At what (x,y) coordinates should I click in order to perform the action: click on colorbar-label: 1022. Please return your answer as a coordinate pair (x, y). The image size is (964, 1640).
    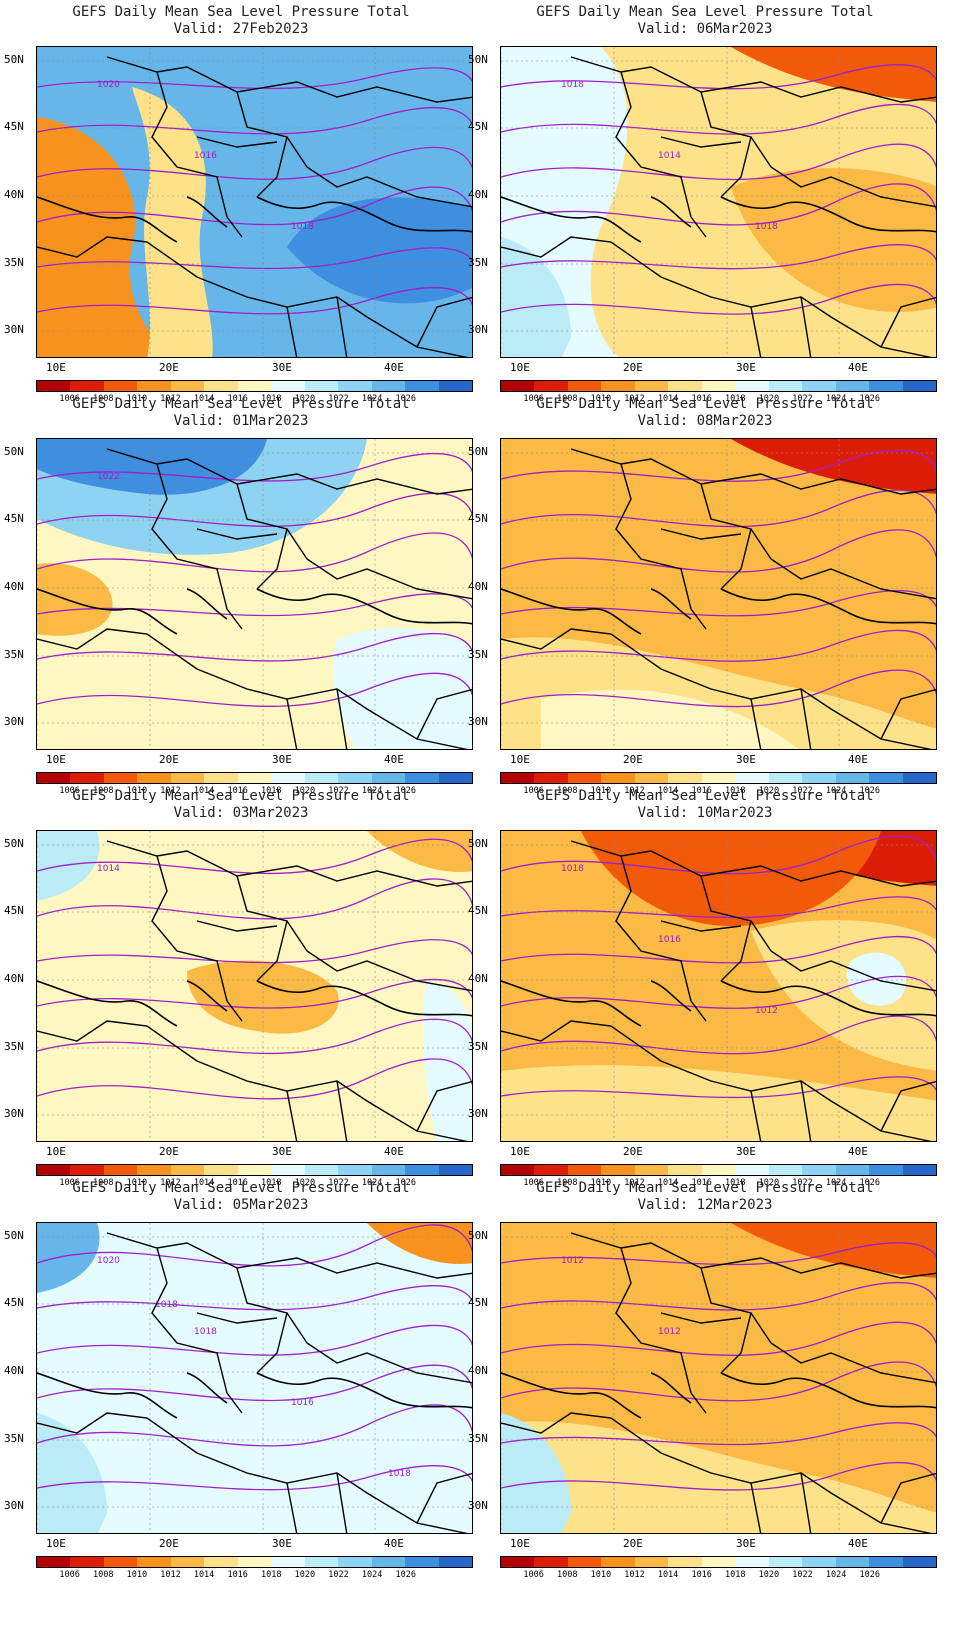
    Looking at the image, I should click on (338, 791).